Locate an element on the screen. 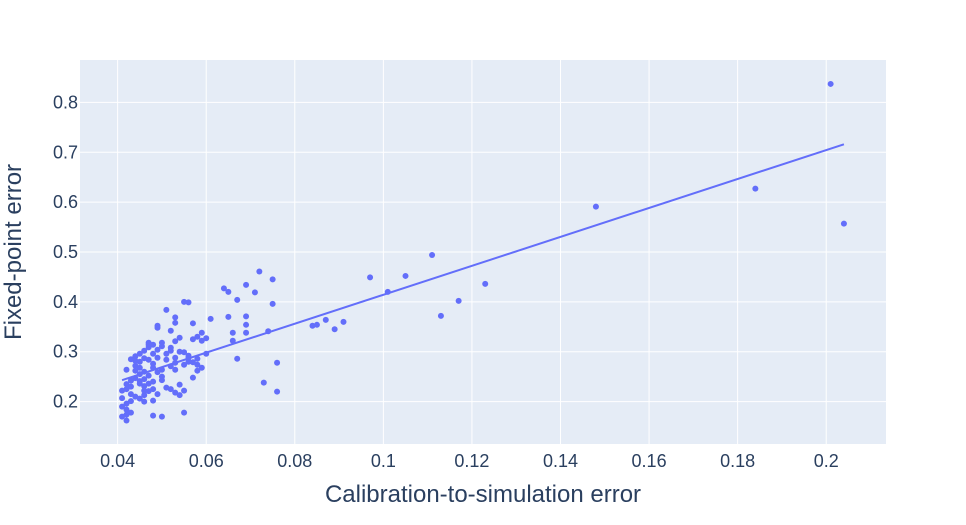 This screenshot has width=966, height=525. y-tick-label: 0.2 is located at coordinates (65, 402).